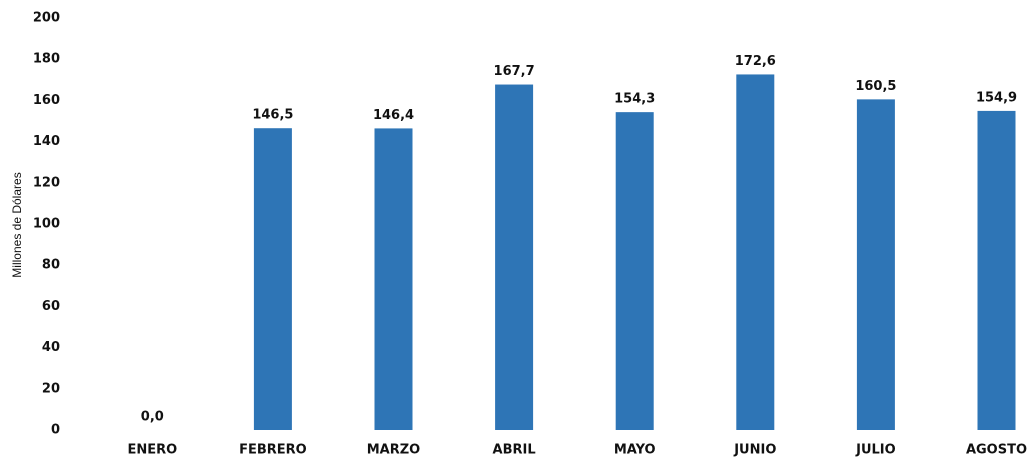  Describe the element at coordinates (754, 450) in the screenshot. I see `x-tick-label: JUNIO` at that location.